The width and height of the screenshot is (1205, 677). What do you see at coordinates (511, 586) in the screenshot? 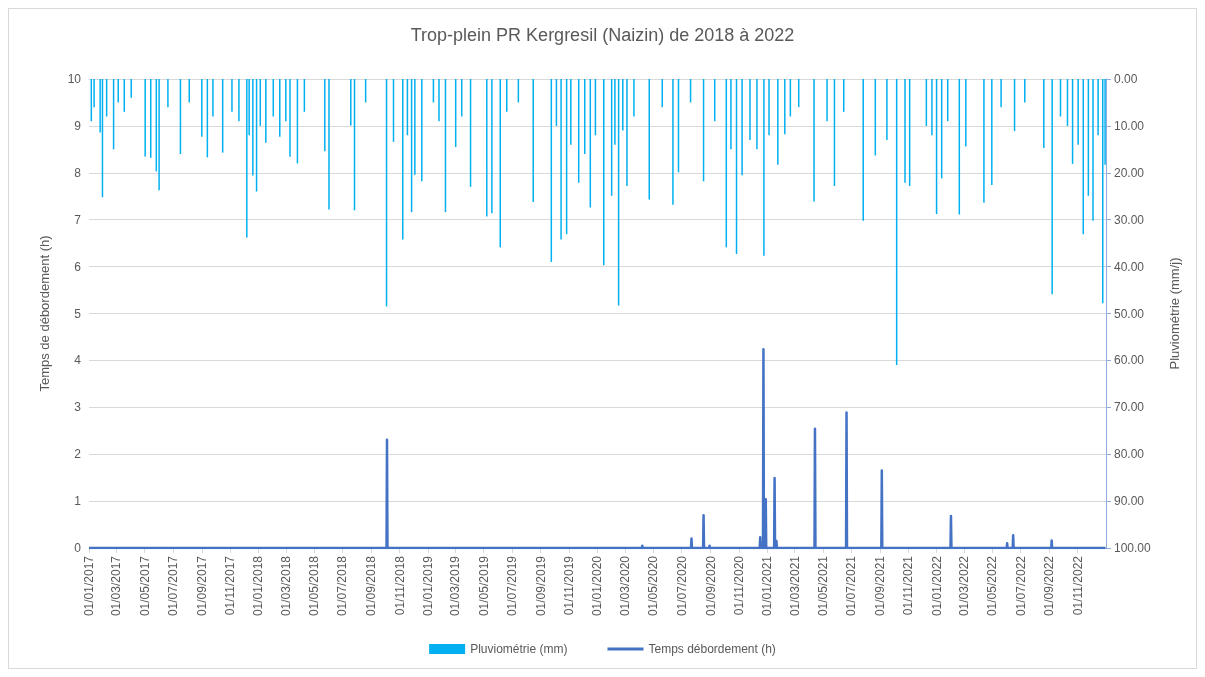
I see `x-tick-label: 01/07/2019` at bounding box center [511, 586].